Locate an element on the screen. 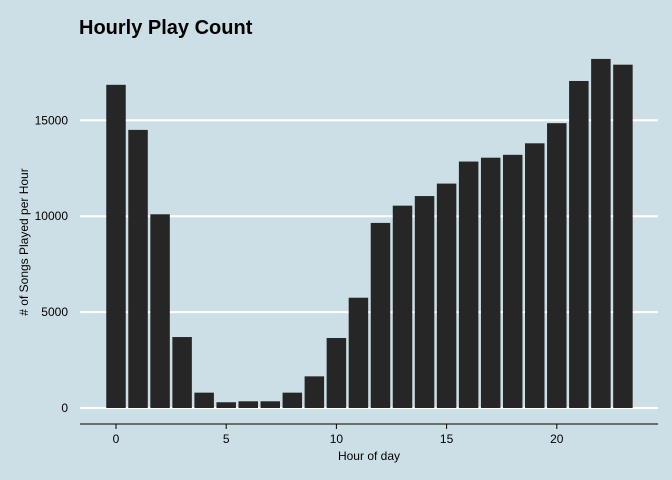  x-tick-label: 15 is located at coordinates (447, 439).